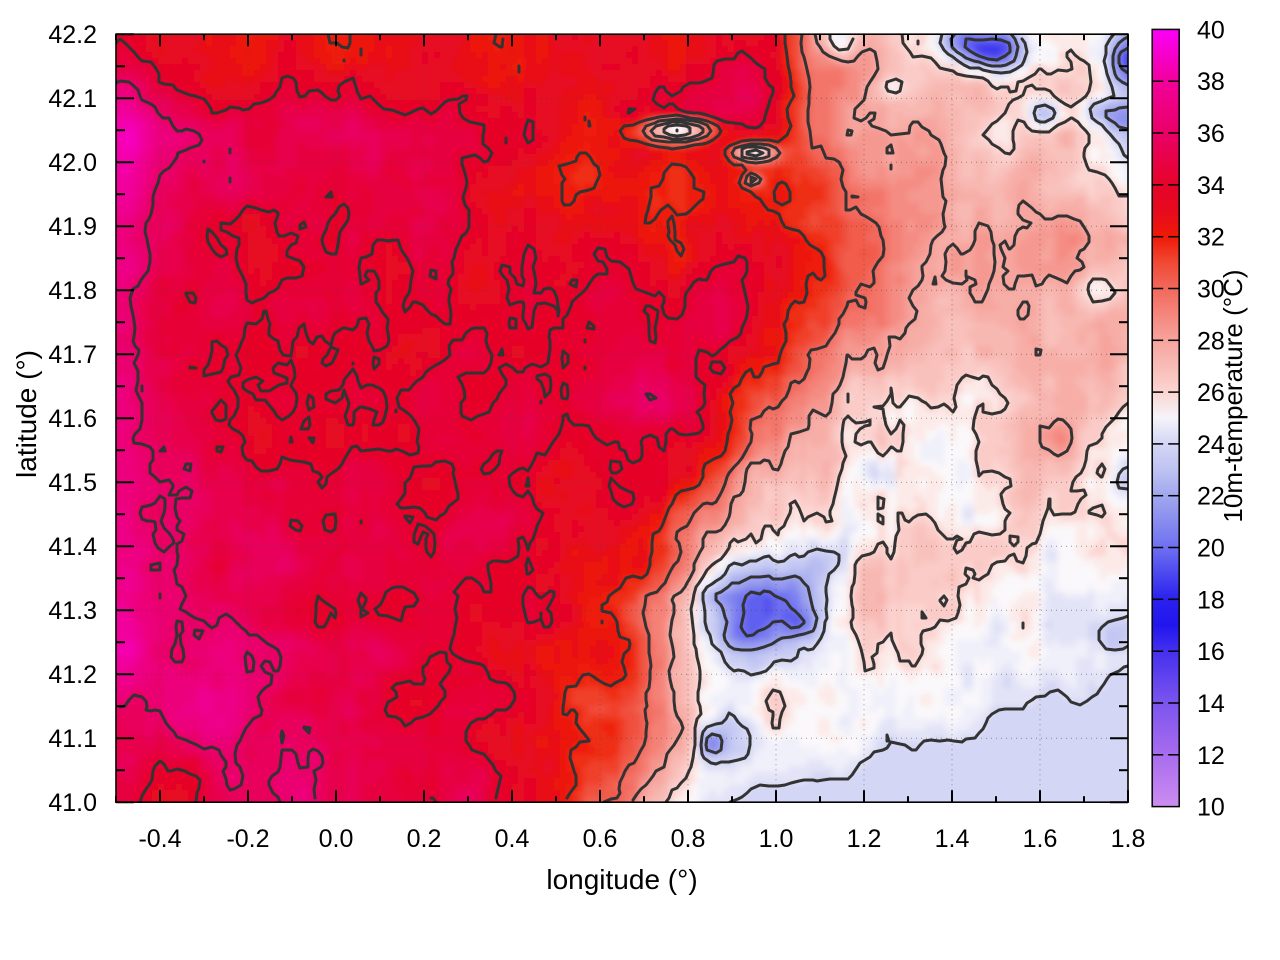  I want to click on svg-text: 30, so click(1211, 290).